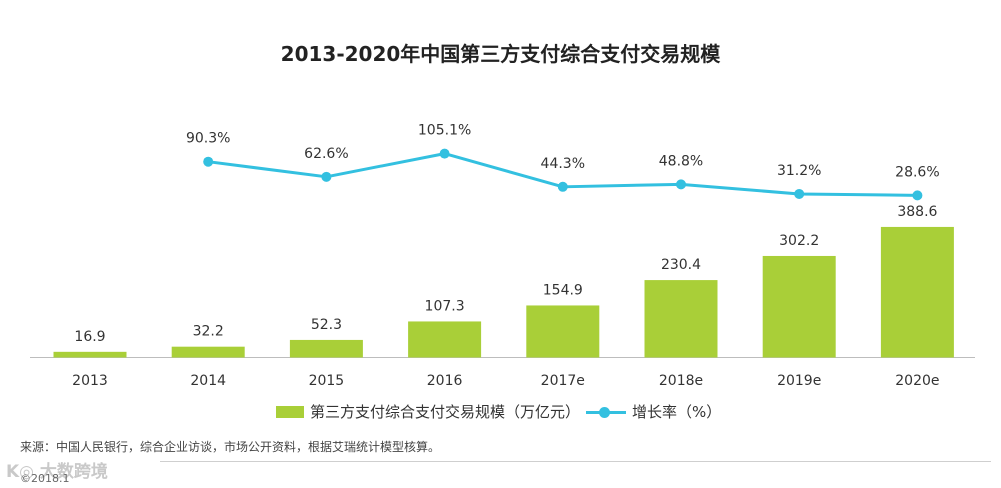 The height and width of the screenshot is (488, 1001). Describe the element at coordinates (681, 319) in the screenshot. I see `bar-2018e` at that location.